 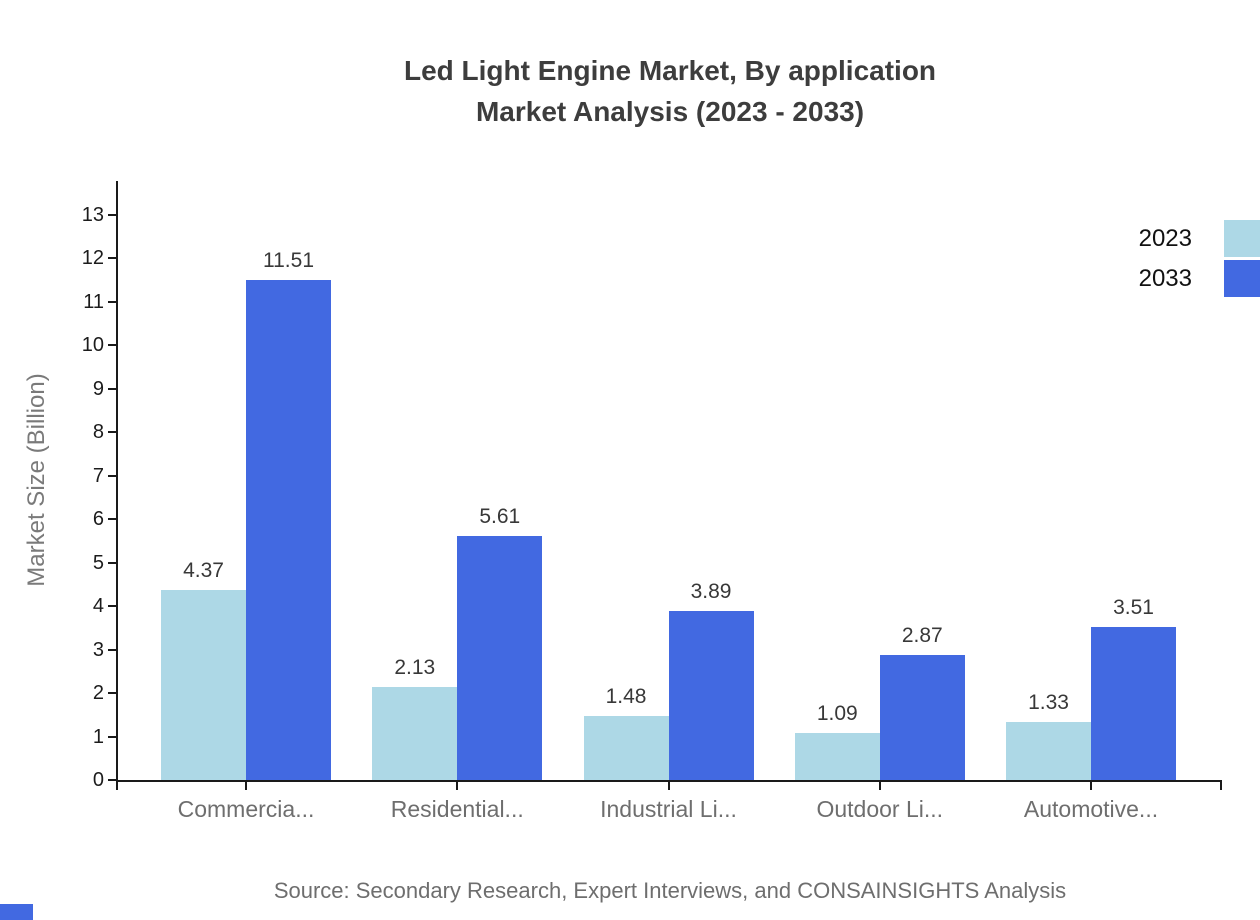 I want to click on y-axis-tick-label: 0, so click(x=98, y=780).